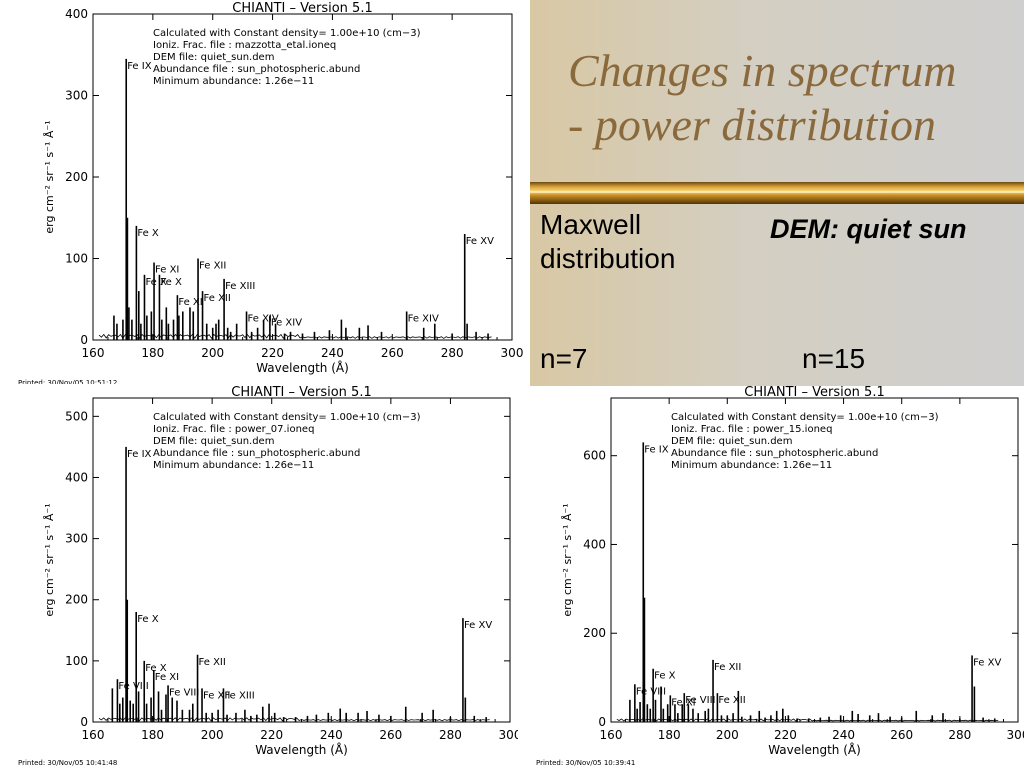 Image resolution: width=1024 pixels, height=768 pixels. What do you see at coordinates (67, 383) in the screenshot?
I see `printed-timestamp: Printed: 30/Nov/05 10:51:12` at bounding box center [67, 383].